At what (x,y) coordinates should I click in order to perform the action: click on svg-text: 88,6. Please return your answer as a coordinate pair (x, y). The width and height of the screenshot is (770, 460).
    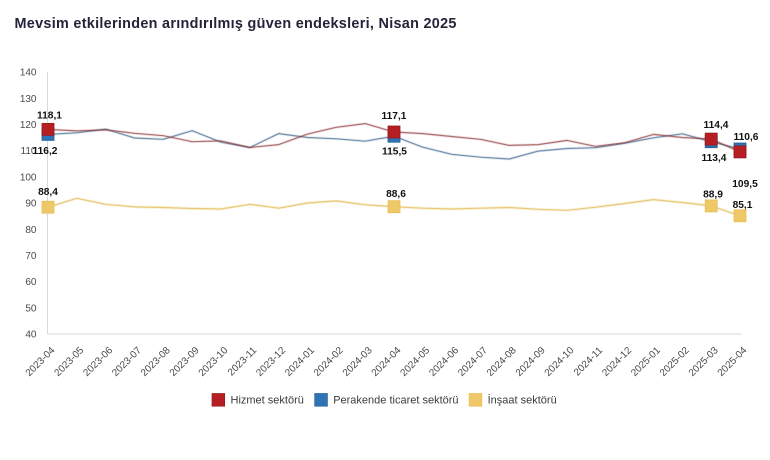
    Looking at the image, I should click on (396, 194).